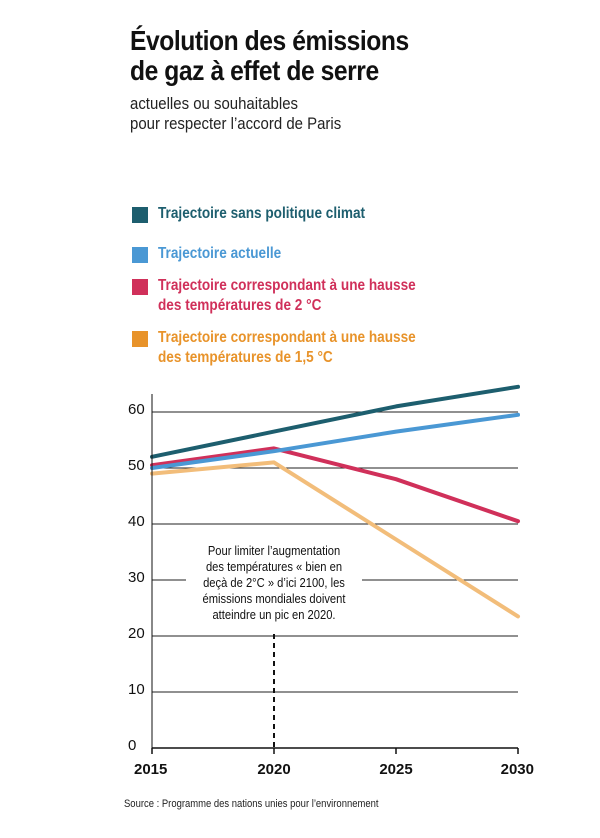  I want to click on legend-swatch-2c, so click(140, 287).